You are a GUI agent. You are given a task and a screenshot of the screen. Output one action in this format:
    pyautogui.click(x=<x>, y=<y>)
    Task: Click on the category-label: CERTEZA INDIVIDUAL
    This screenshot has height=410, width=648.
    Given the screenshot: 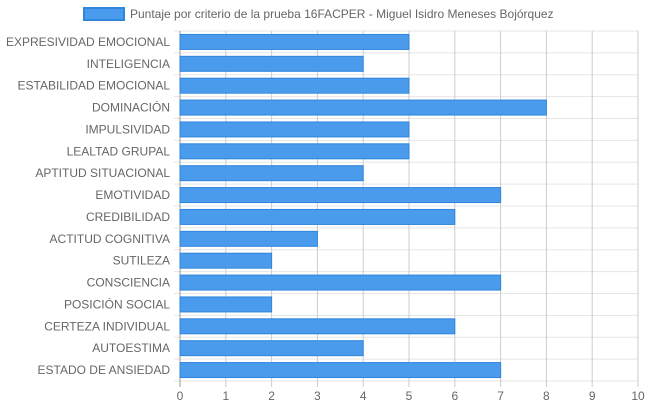 What is the action you would take?
    pyautogui.click(x=107, y=326)
    